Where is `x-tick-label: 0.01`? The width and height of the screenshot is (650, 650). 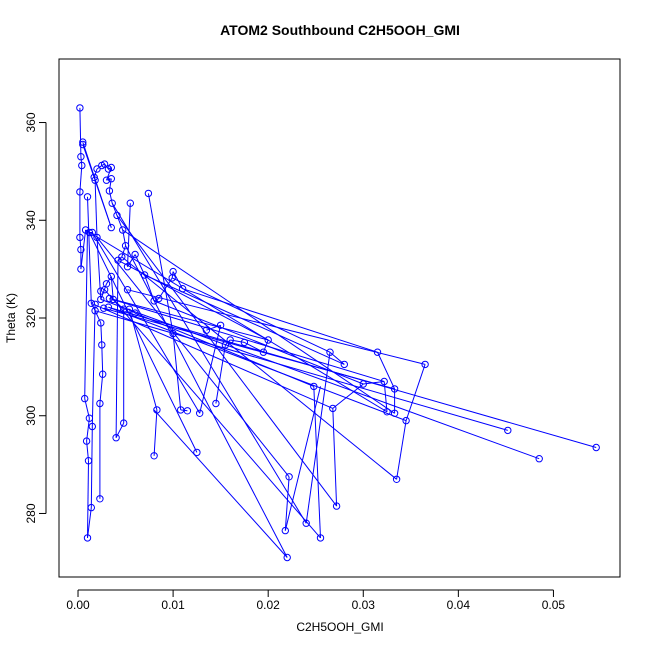 x-tick-label: 0.01 is located at coordinates (173, 605).